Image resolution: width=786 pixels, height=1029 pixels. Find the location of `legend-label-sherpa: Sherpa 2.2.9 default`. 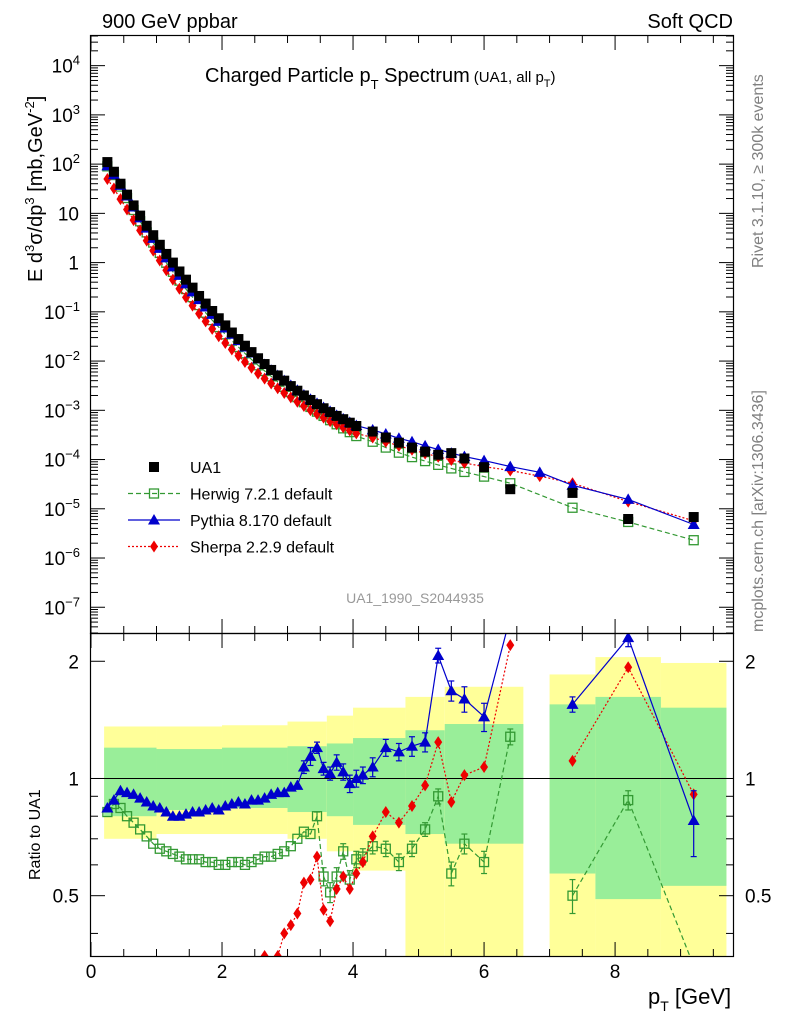

legend-label-sherpa: Sherpa 2.2.9 default is located at coordinates (262, 548).